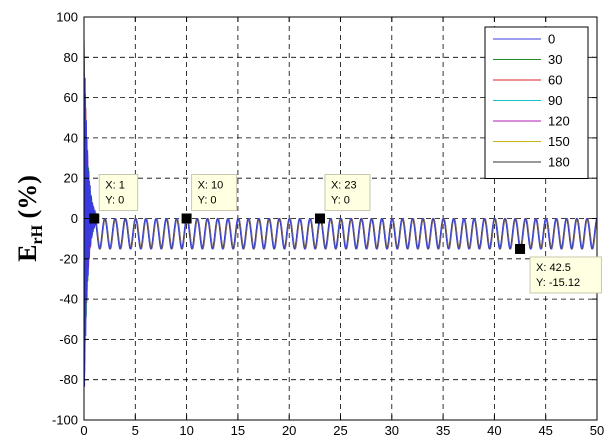 Image resolution: width=614 pixels, height=439 pixels. What do you see at coordinates (531, 141) in the screenshot?
I see `legend-entry-150: 150` at bounding box center [531, 141].